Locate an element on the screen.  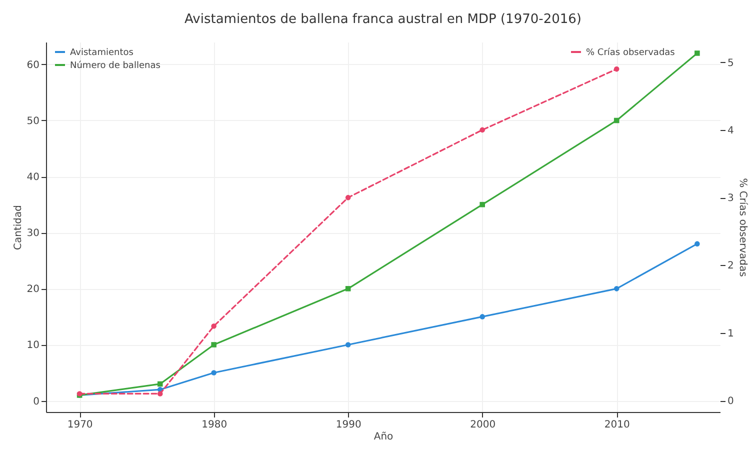
y-tick-label: 40 is located at coordinates (33, 178).